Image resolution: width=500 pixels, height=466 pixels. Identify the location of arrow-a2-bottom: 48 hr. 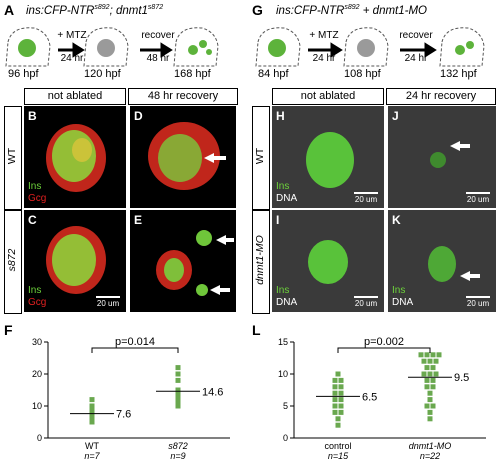
(158, 58).